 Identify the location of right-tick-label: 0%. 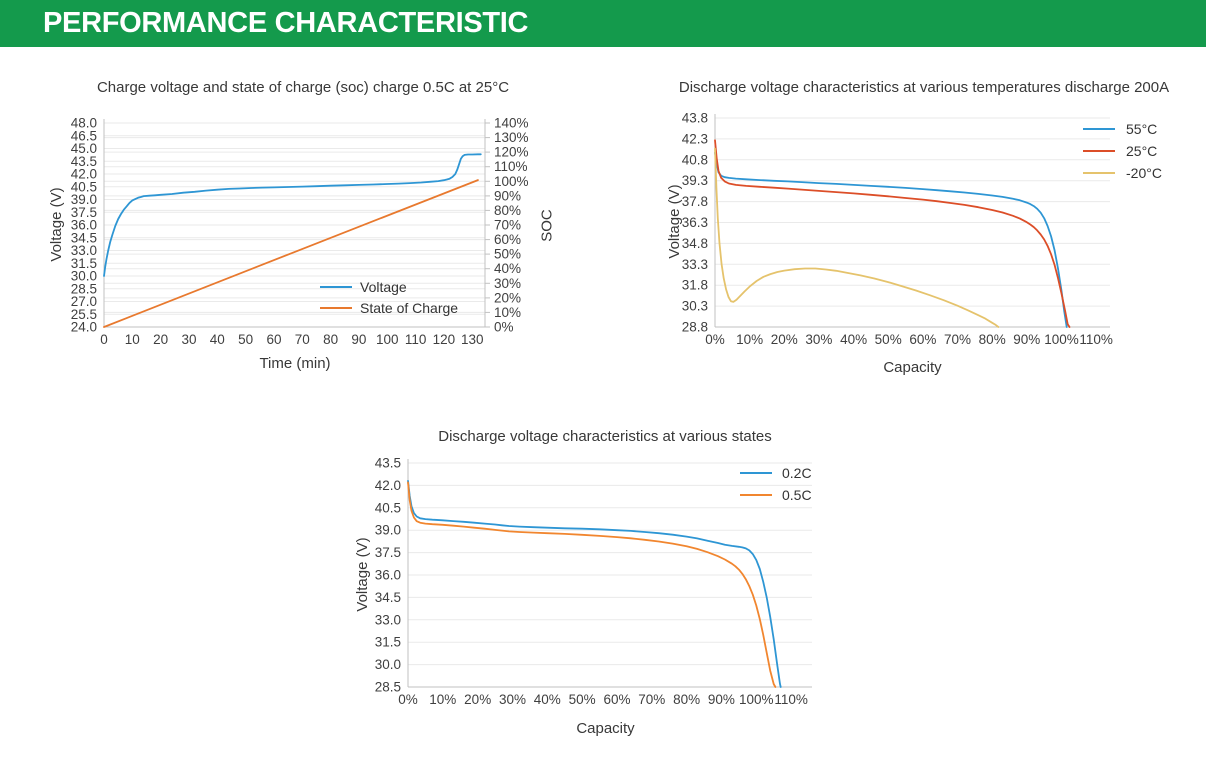
(504, 327).